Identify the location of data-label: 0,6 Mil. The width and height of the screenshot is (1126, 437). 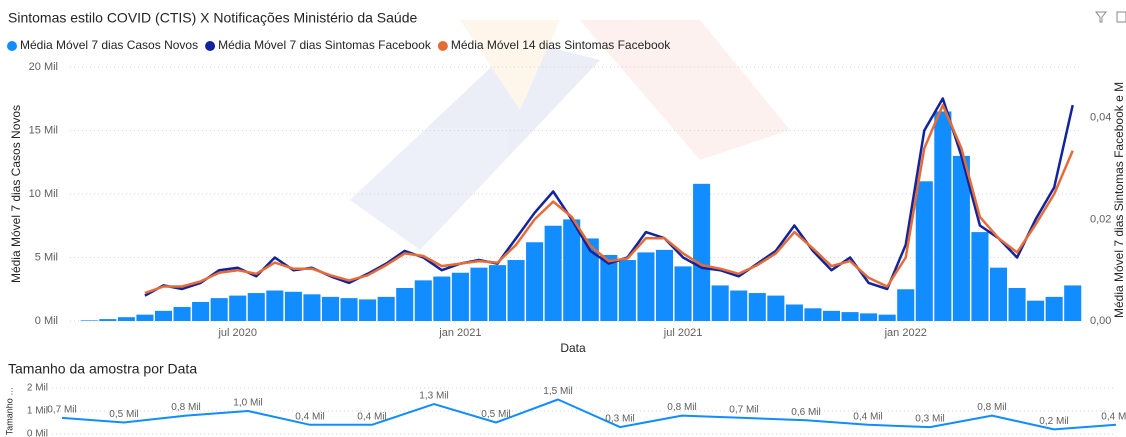
(805, 412).